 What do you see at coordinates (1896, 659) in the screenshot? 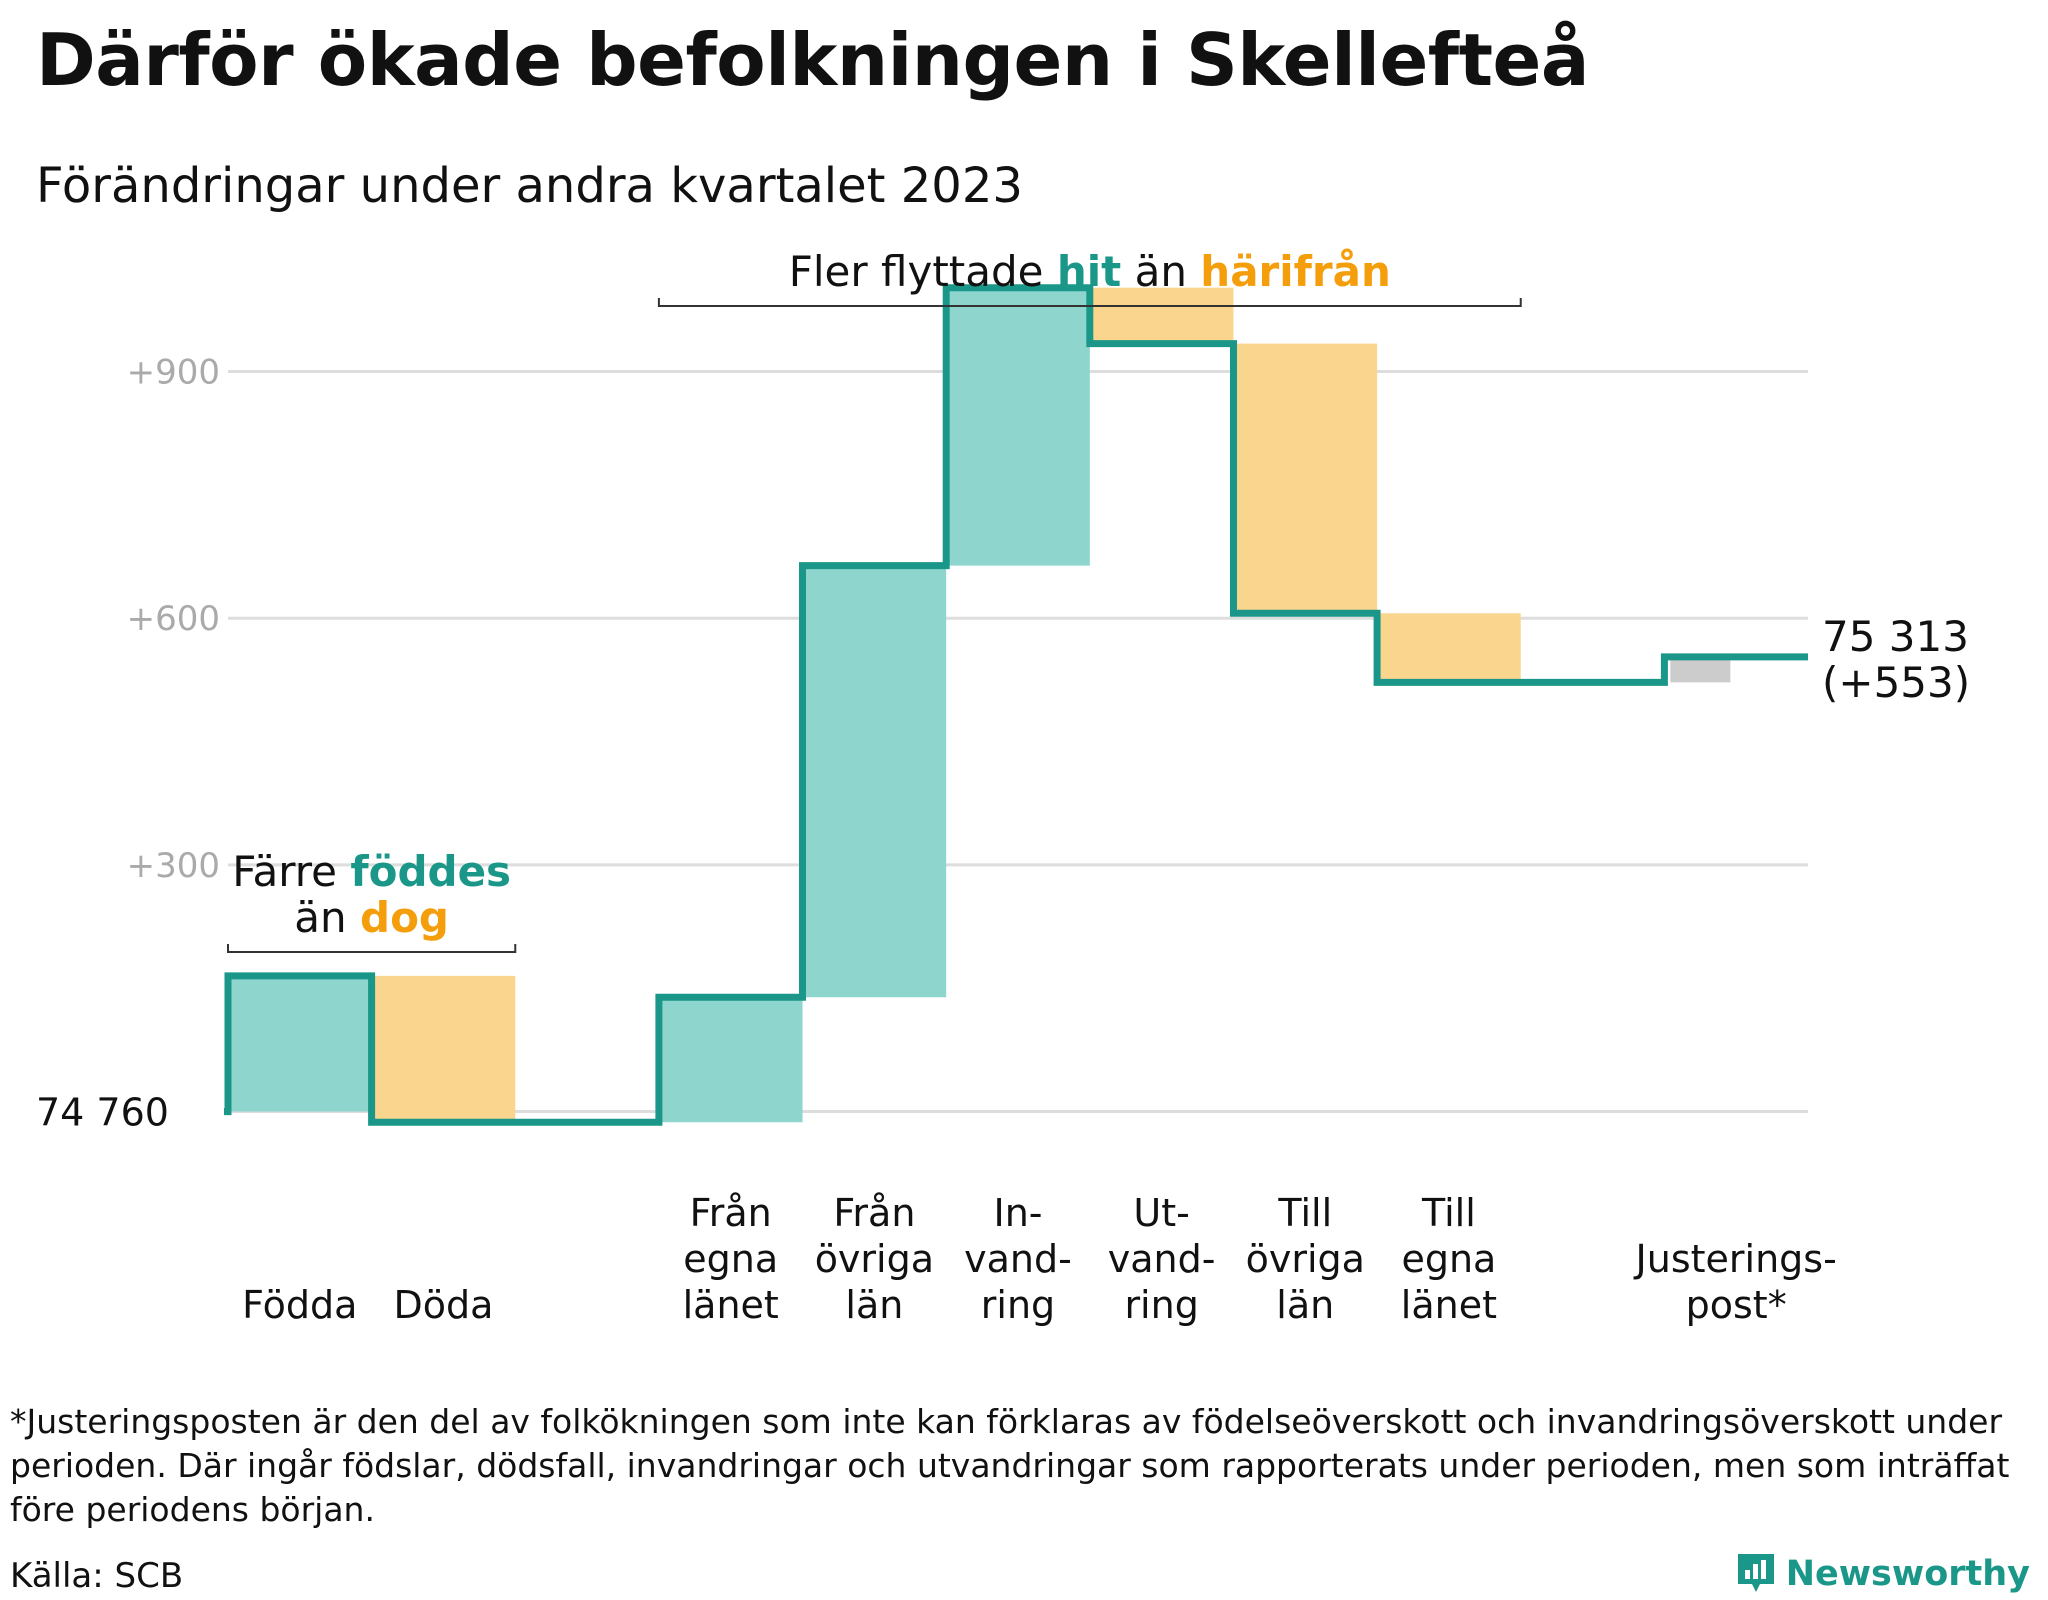
I see `end-value-label: 75 313 (+553)` at bounding box center [1896, 659].